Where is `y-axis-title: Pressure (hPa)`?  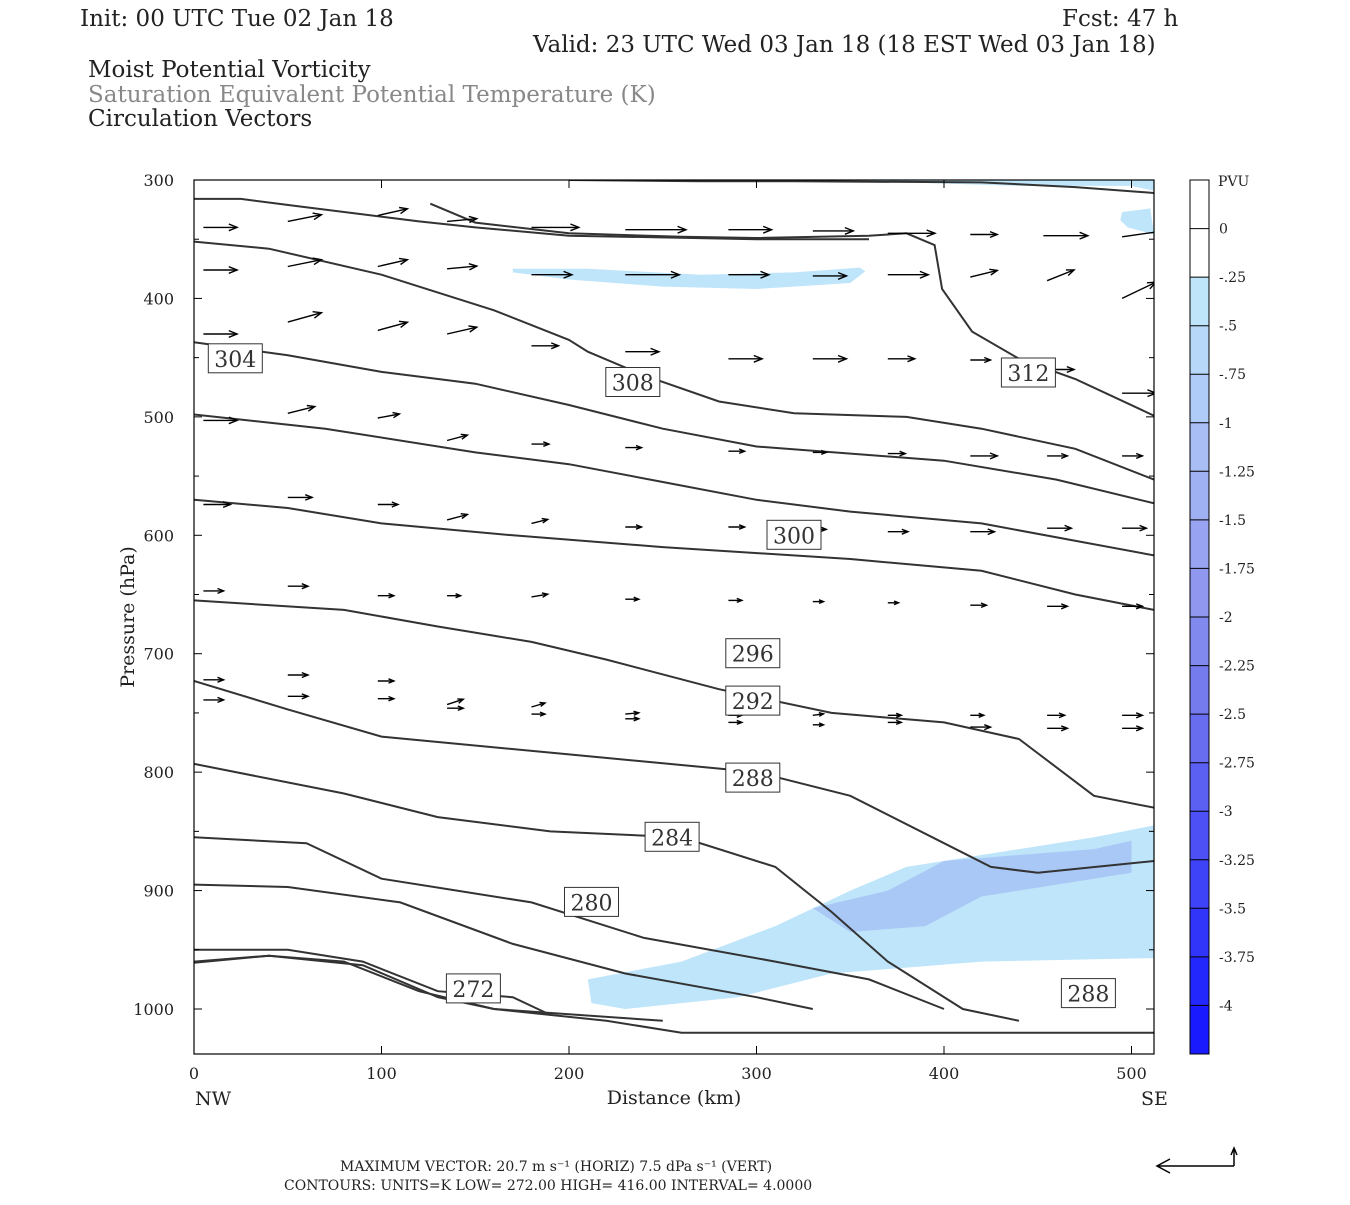 y-axis-title: Pressure (hPa) is located at coordinates (128, 617).